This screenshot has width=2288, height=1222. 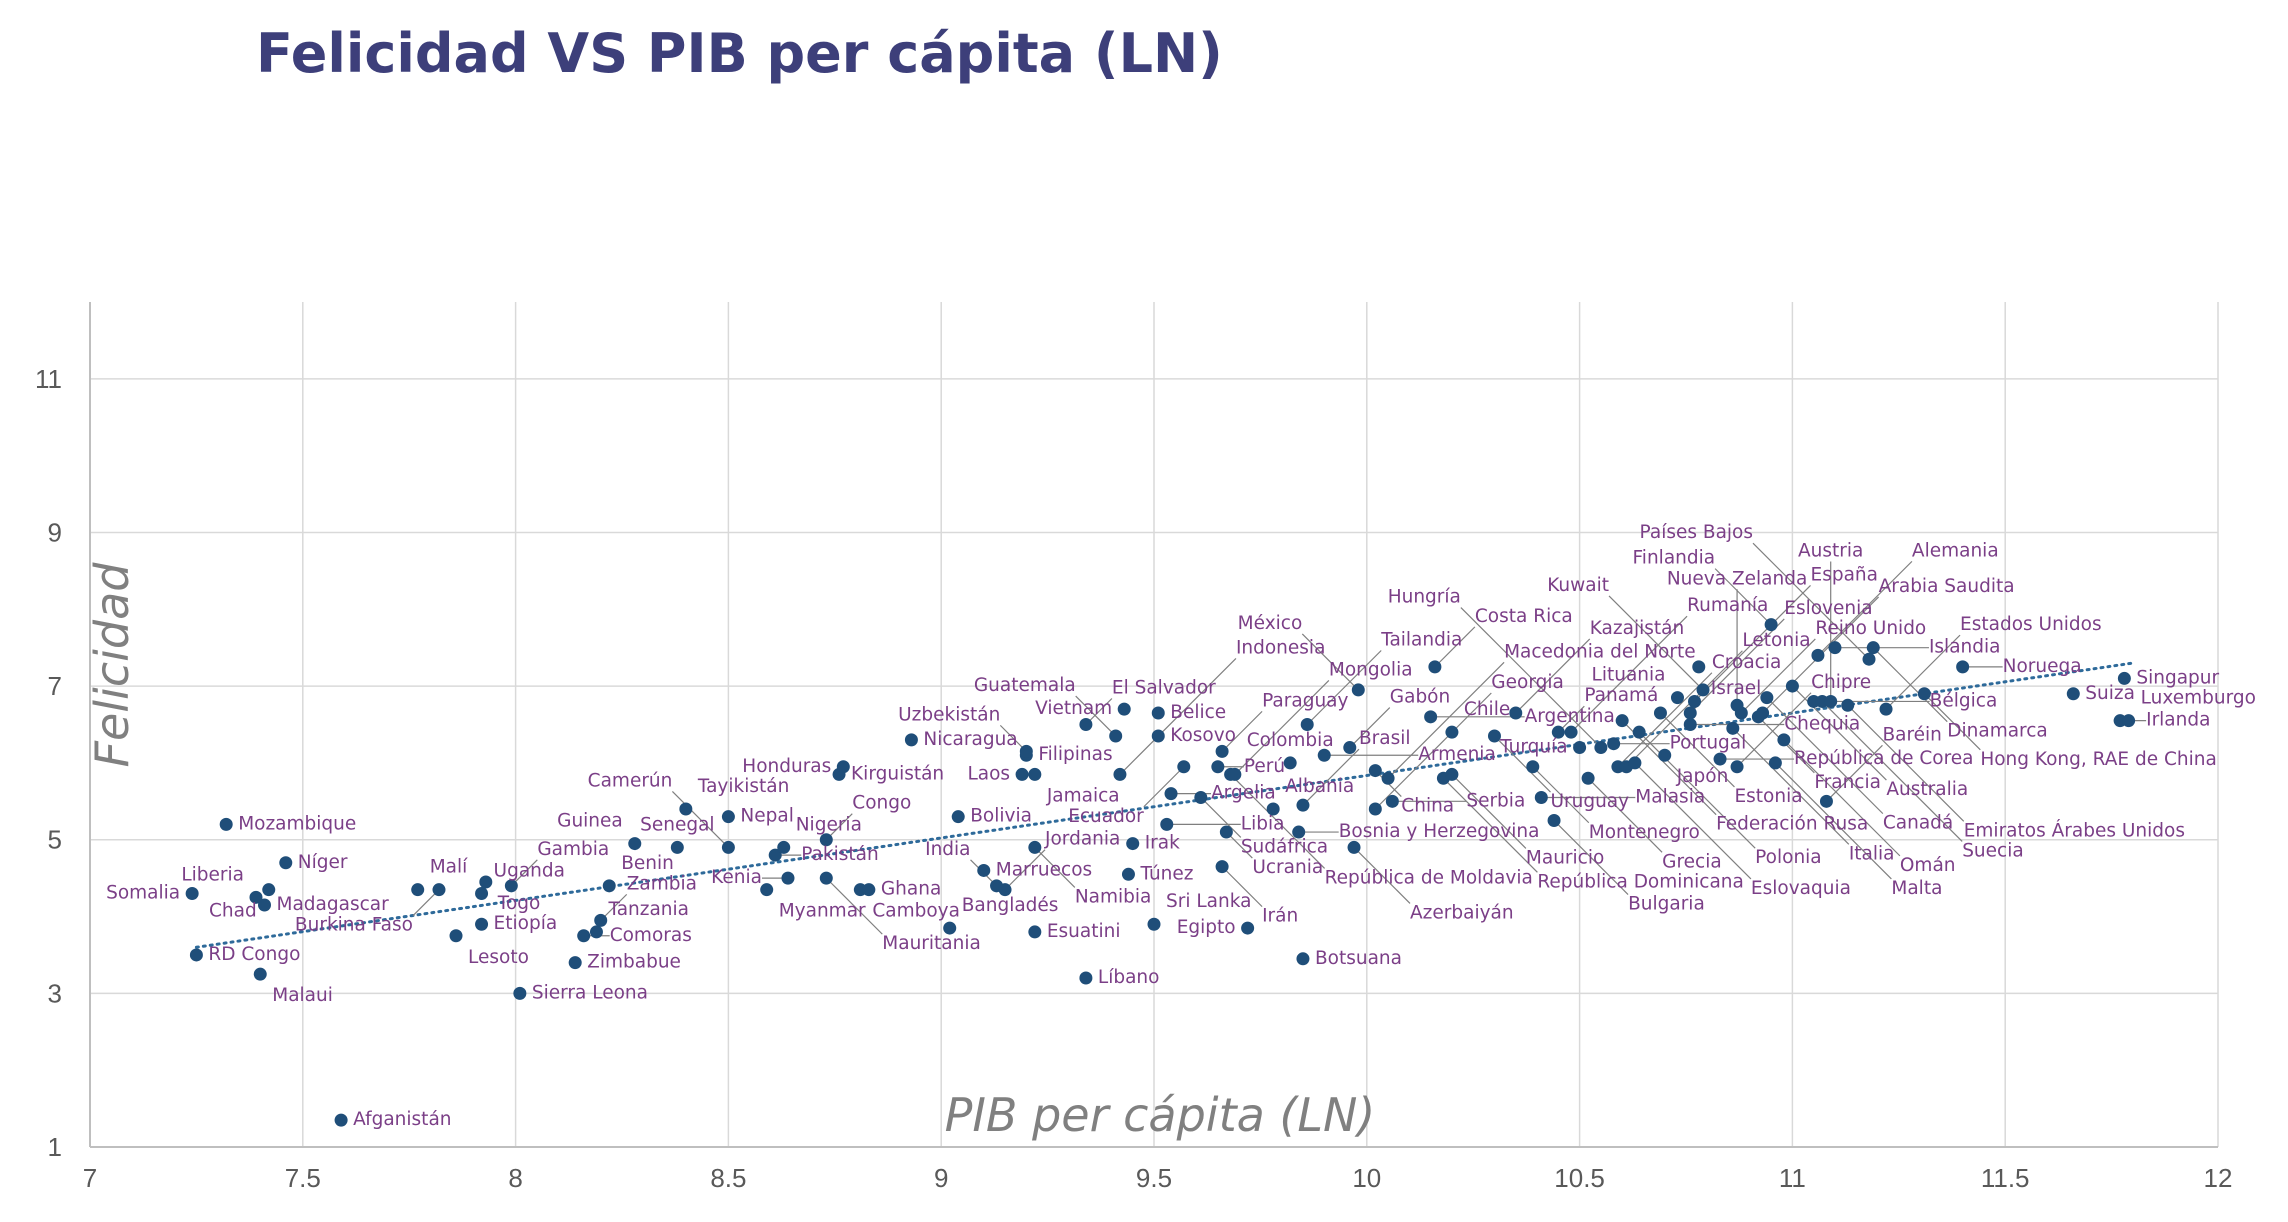 What do you see at coordinates (1637, 628) in the screenshot?
I see `point-label: Kazajistán` at bounding box center [1637, 628].